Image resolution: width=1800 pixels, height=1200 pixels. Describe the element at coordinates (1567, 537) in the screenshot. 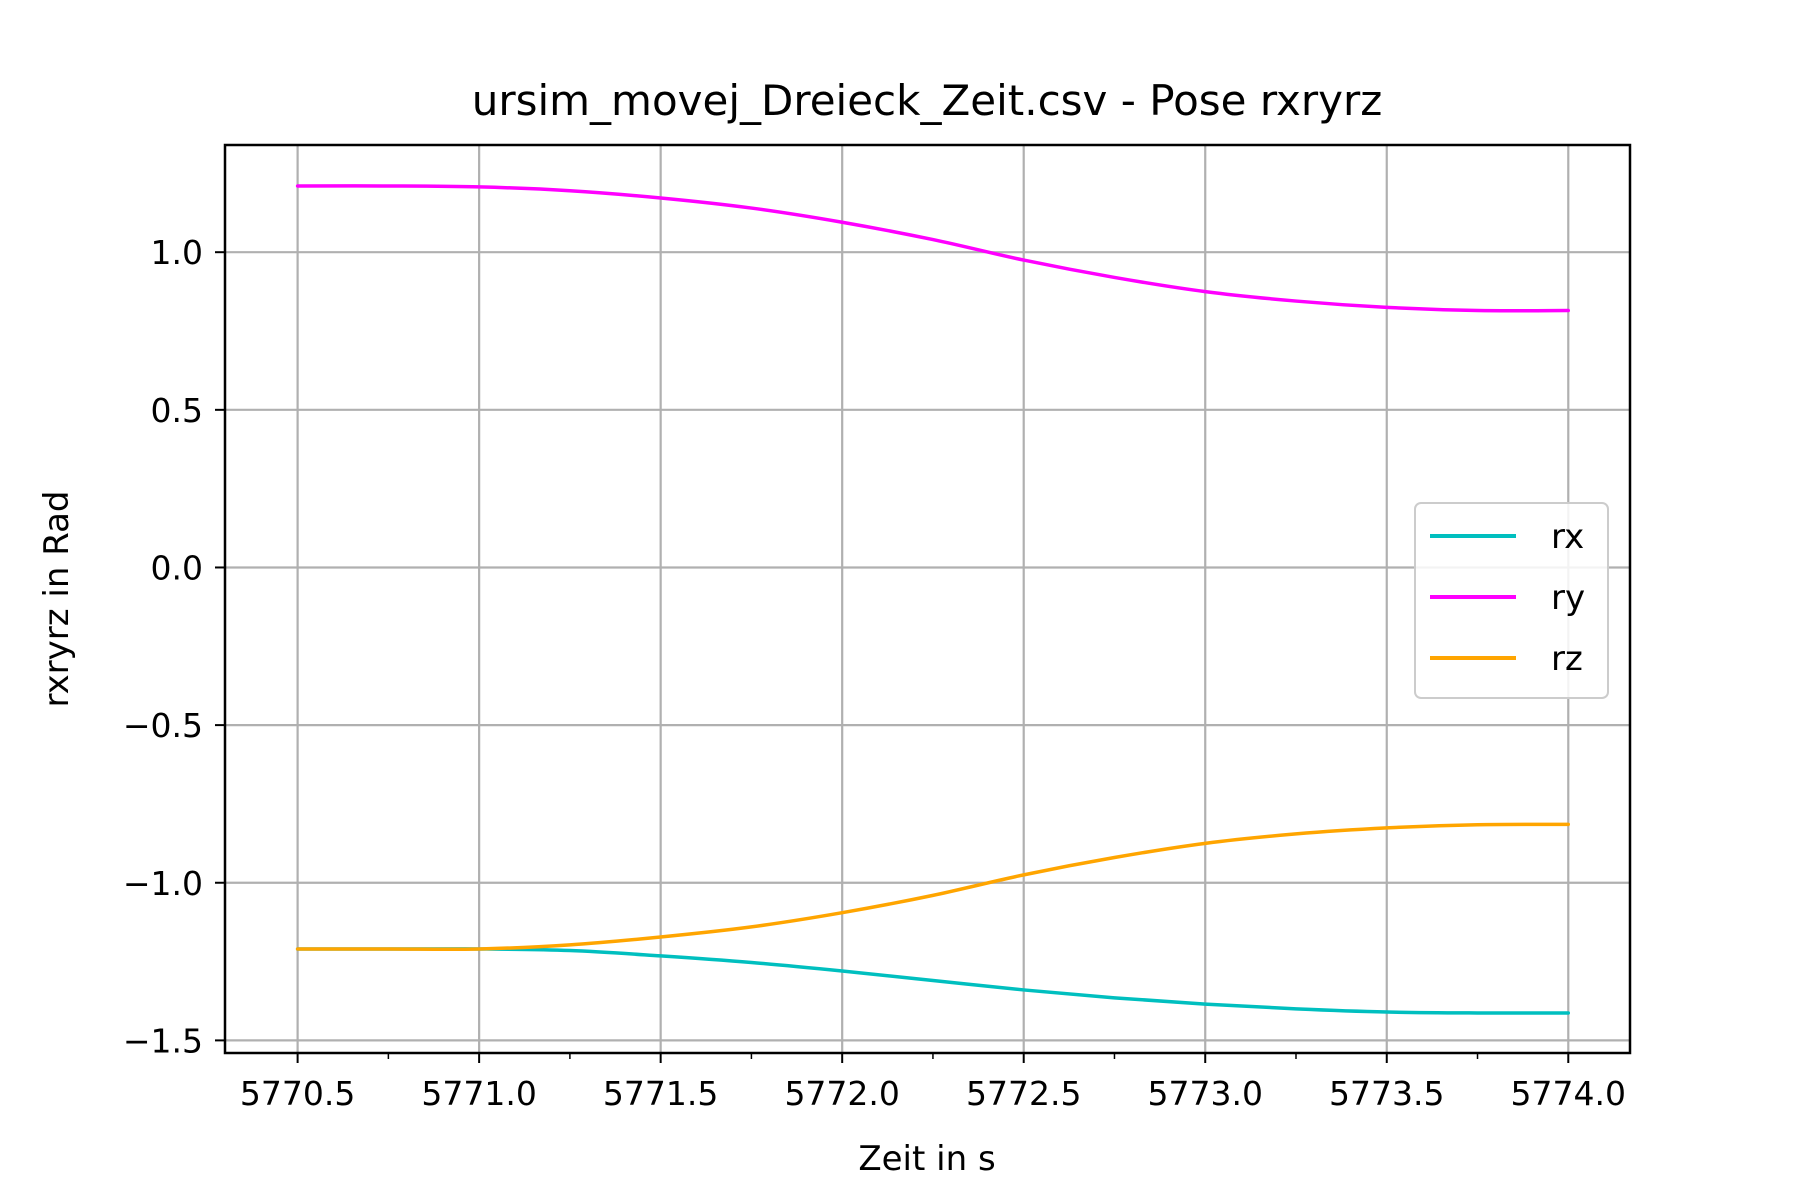

I see `legend-label-rx: rx` at that location.